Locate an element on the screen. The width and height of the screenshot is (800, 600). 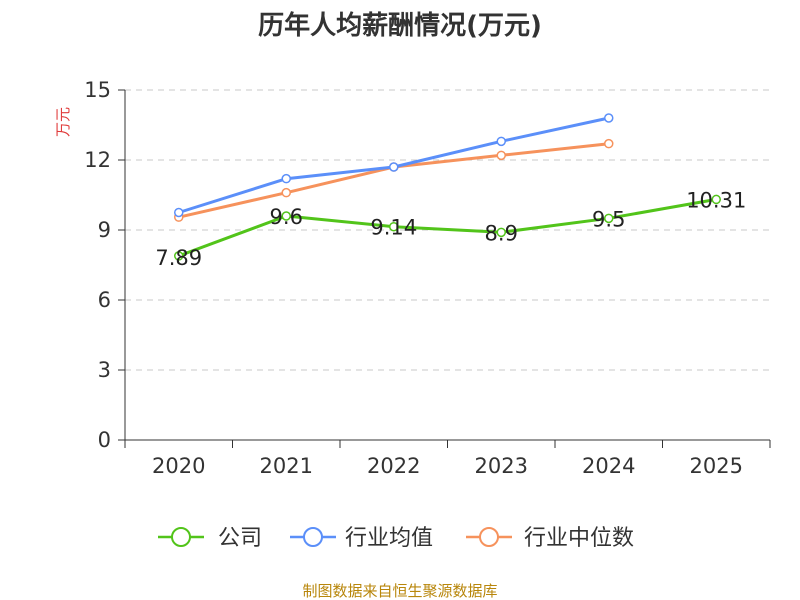
x-tick-label: 2024 is located at coordinates (608, 466).